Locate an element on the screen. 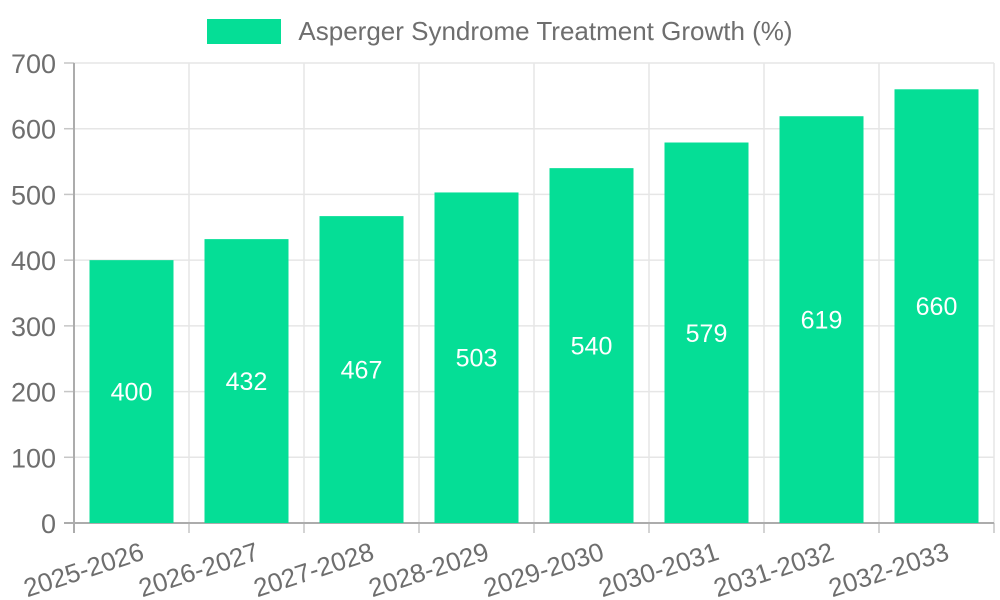  y-tick-label: 0 is located at coordinates (48, 524).